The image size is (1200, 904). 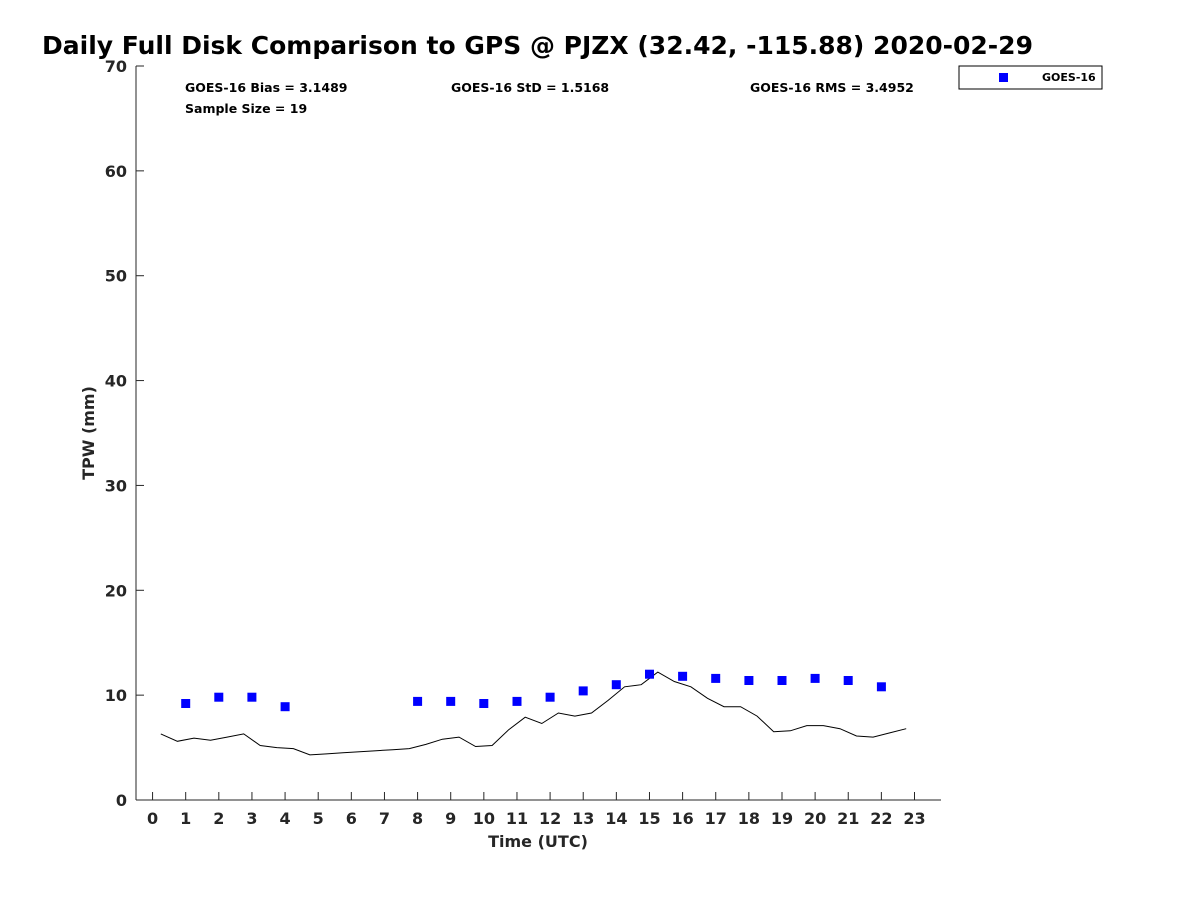 What do you see at coordinates (914, 818) in the screenshot?
I see `x-tick-label: 23` at bounding box center [914, 818].